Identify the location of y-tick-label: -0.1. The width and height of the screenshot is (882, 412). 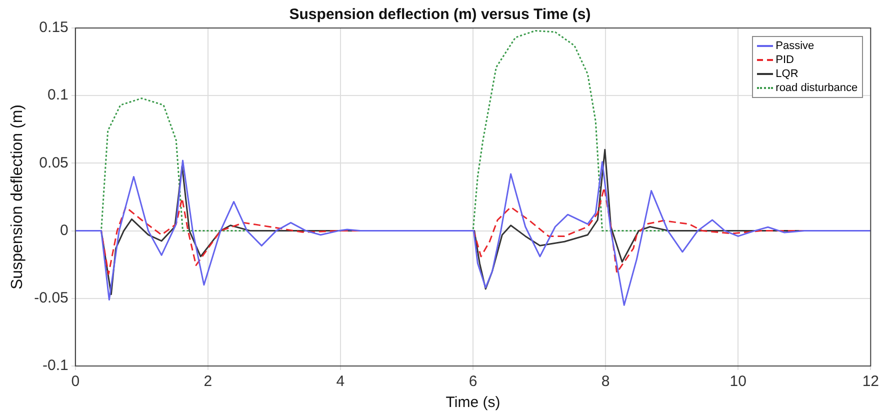
(55, 365).